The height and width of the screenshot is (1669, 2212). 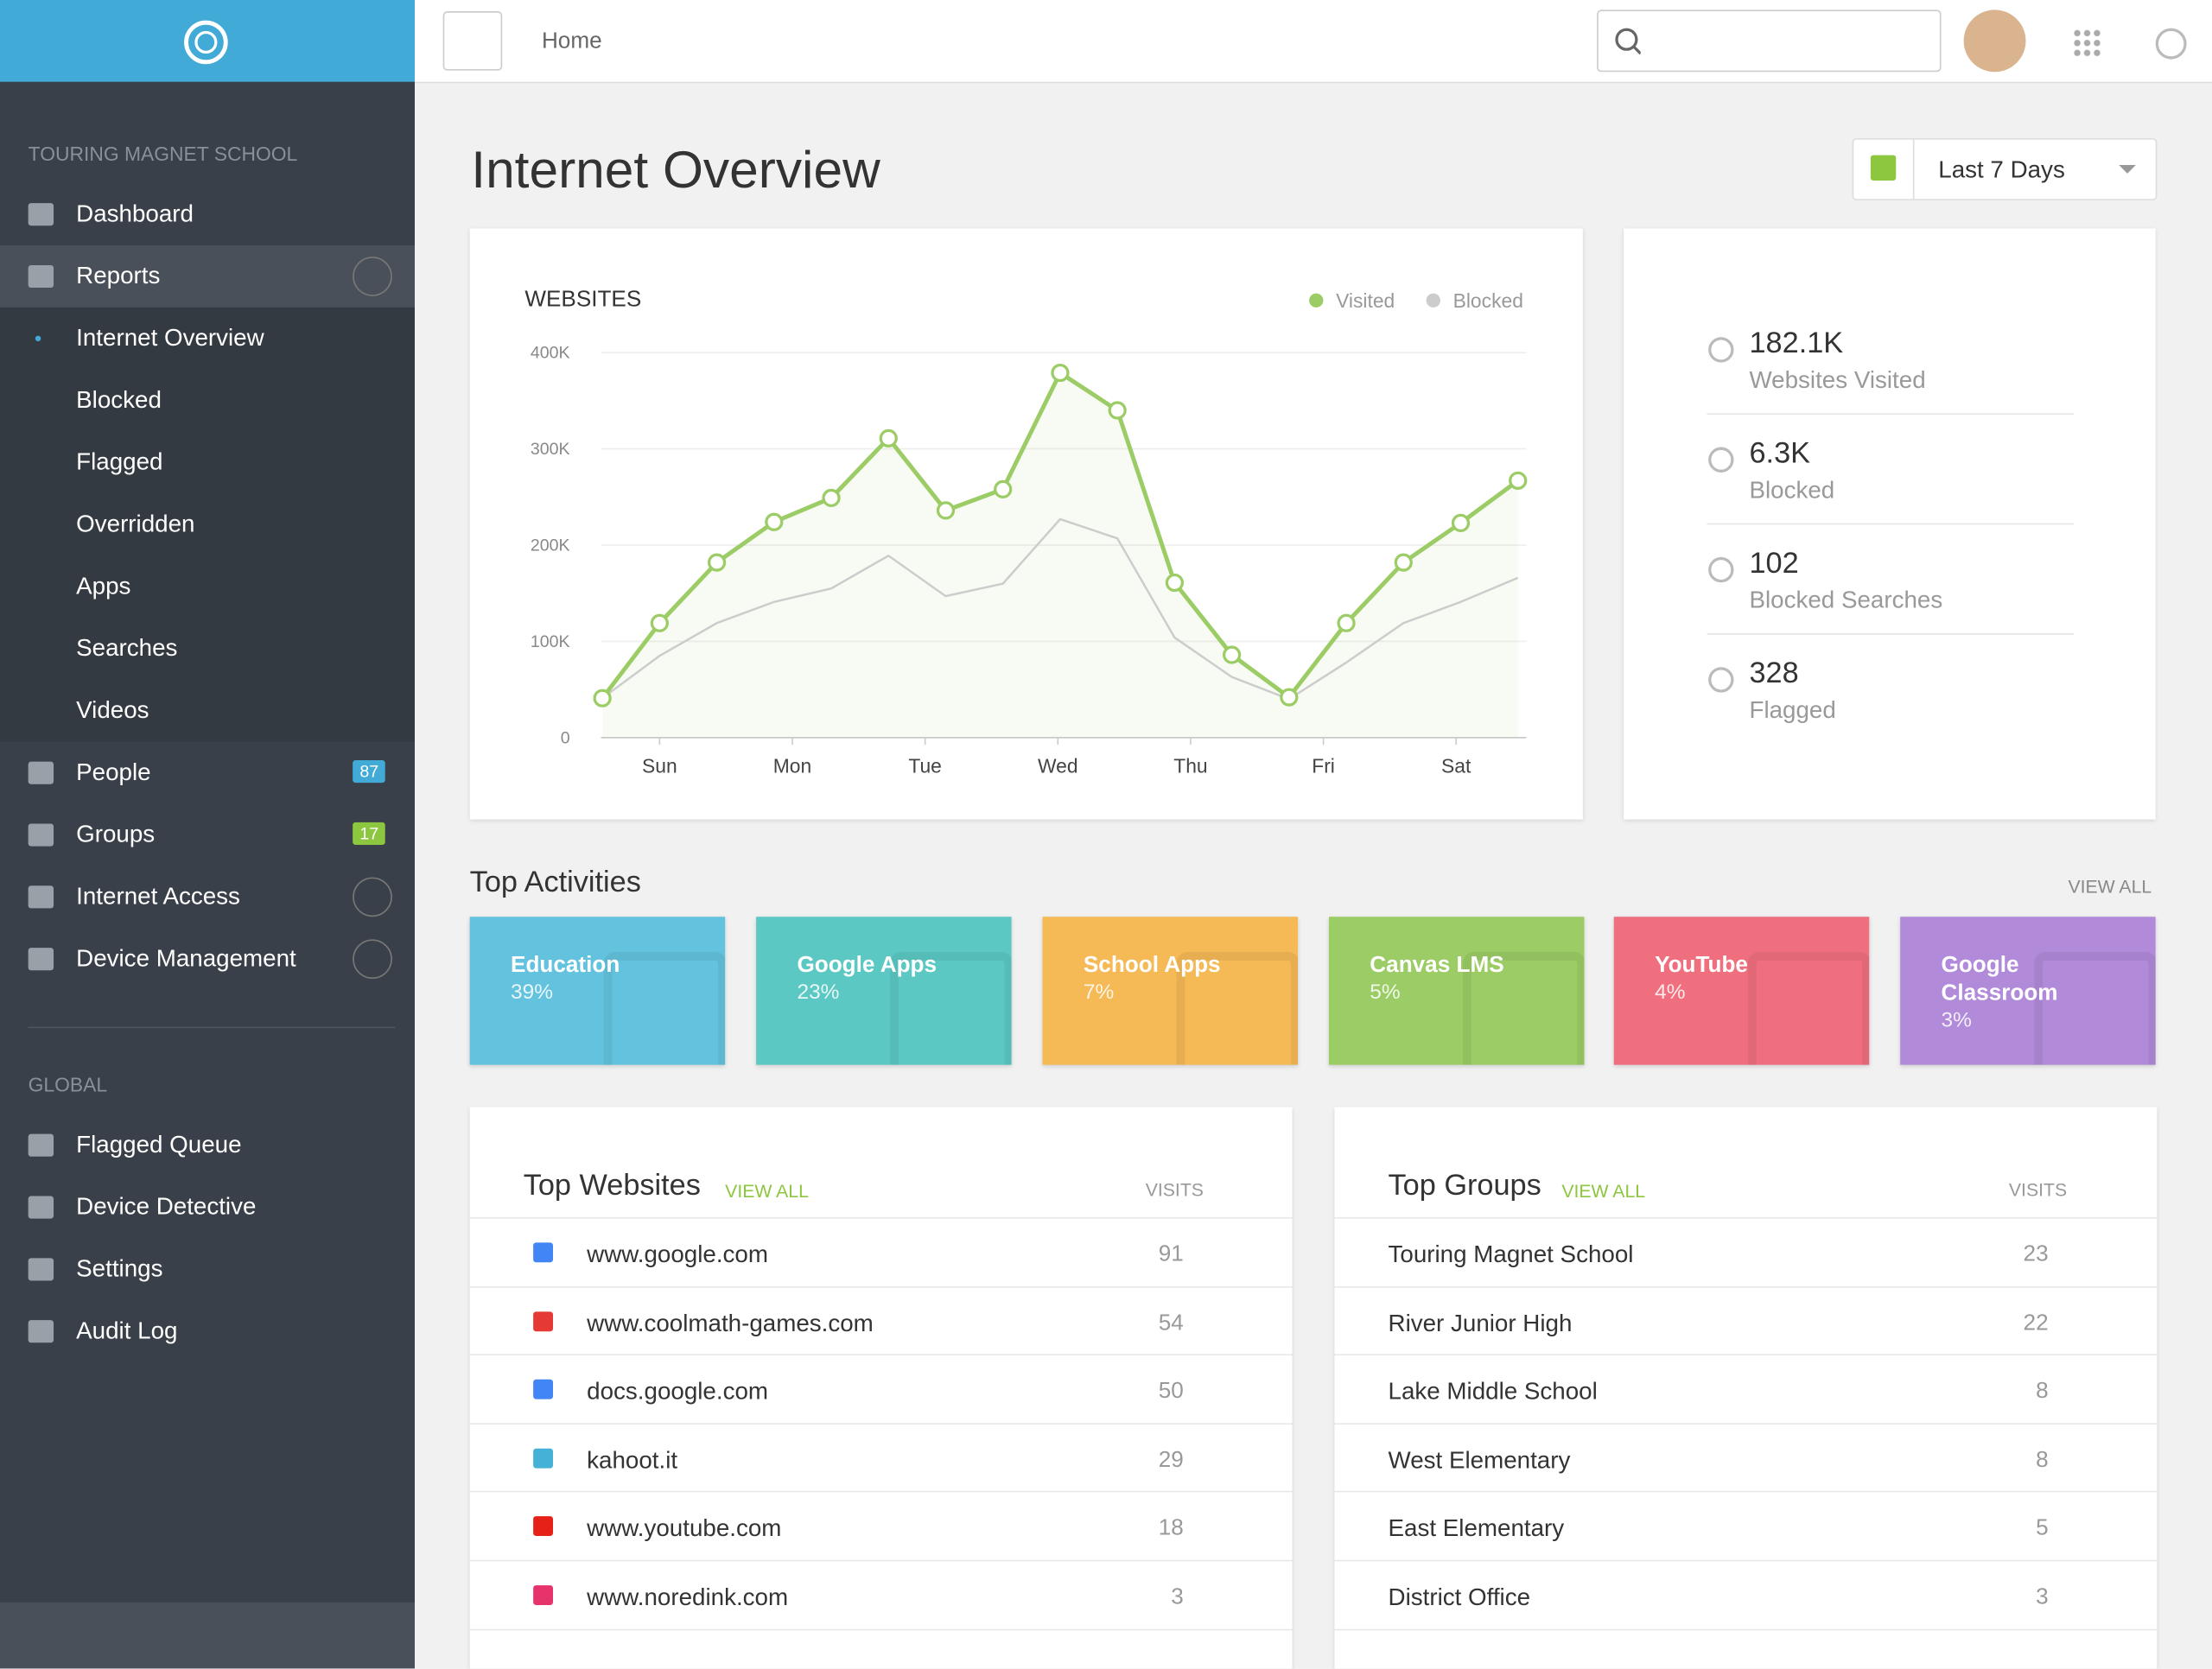 I want to click on activity-tile: School Apps 7%, so click(x=1170, y=991).